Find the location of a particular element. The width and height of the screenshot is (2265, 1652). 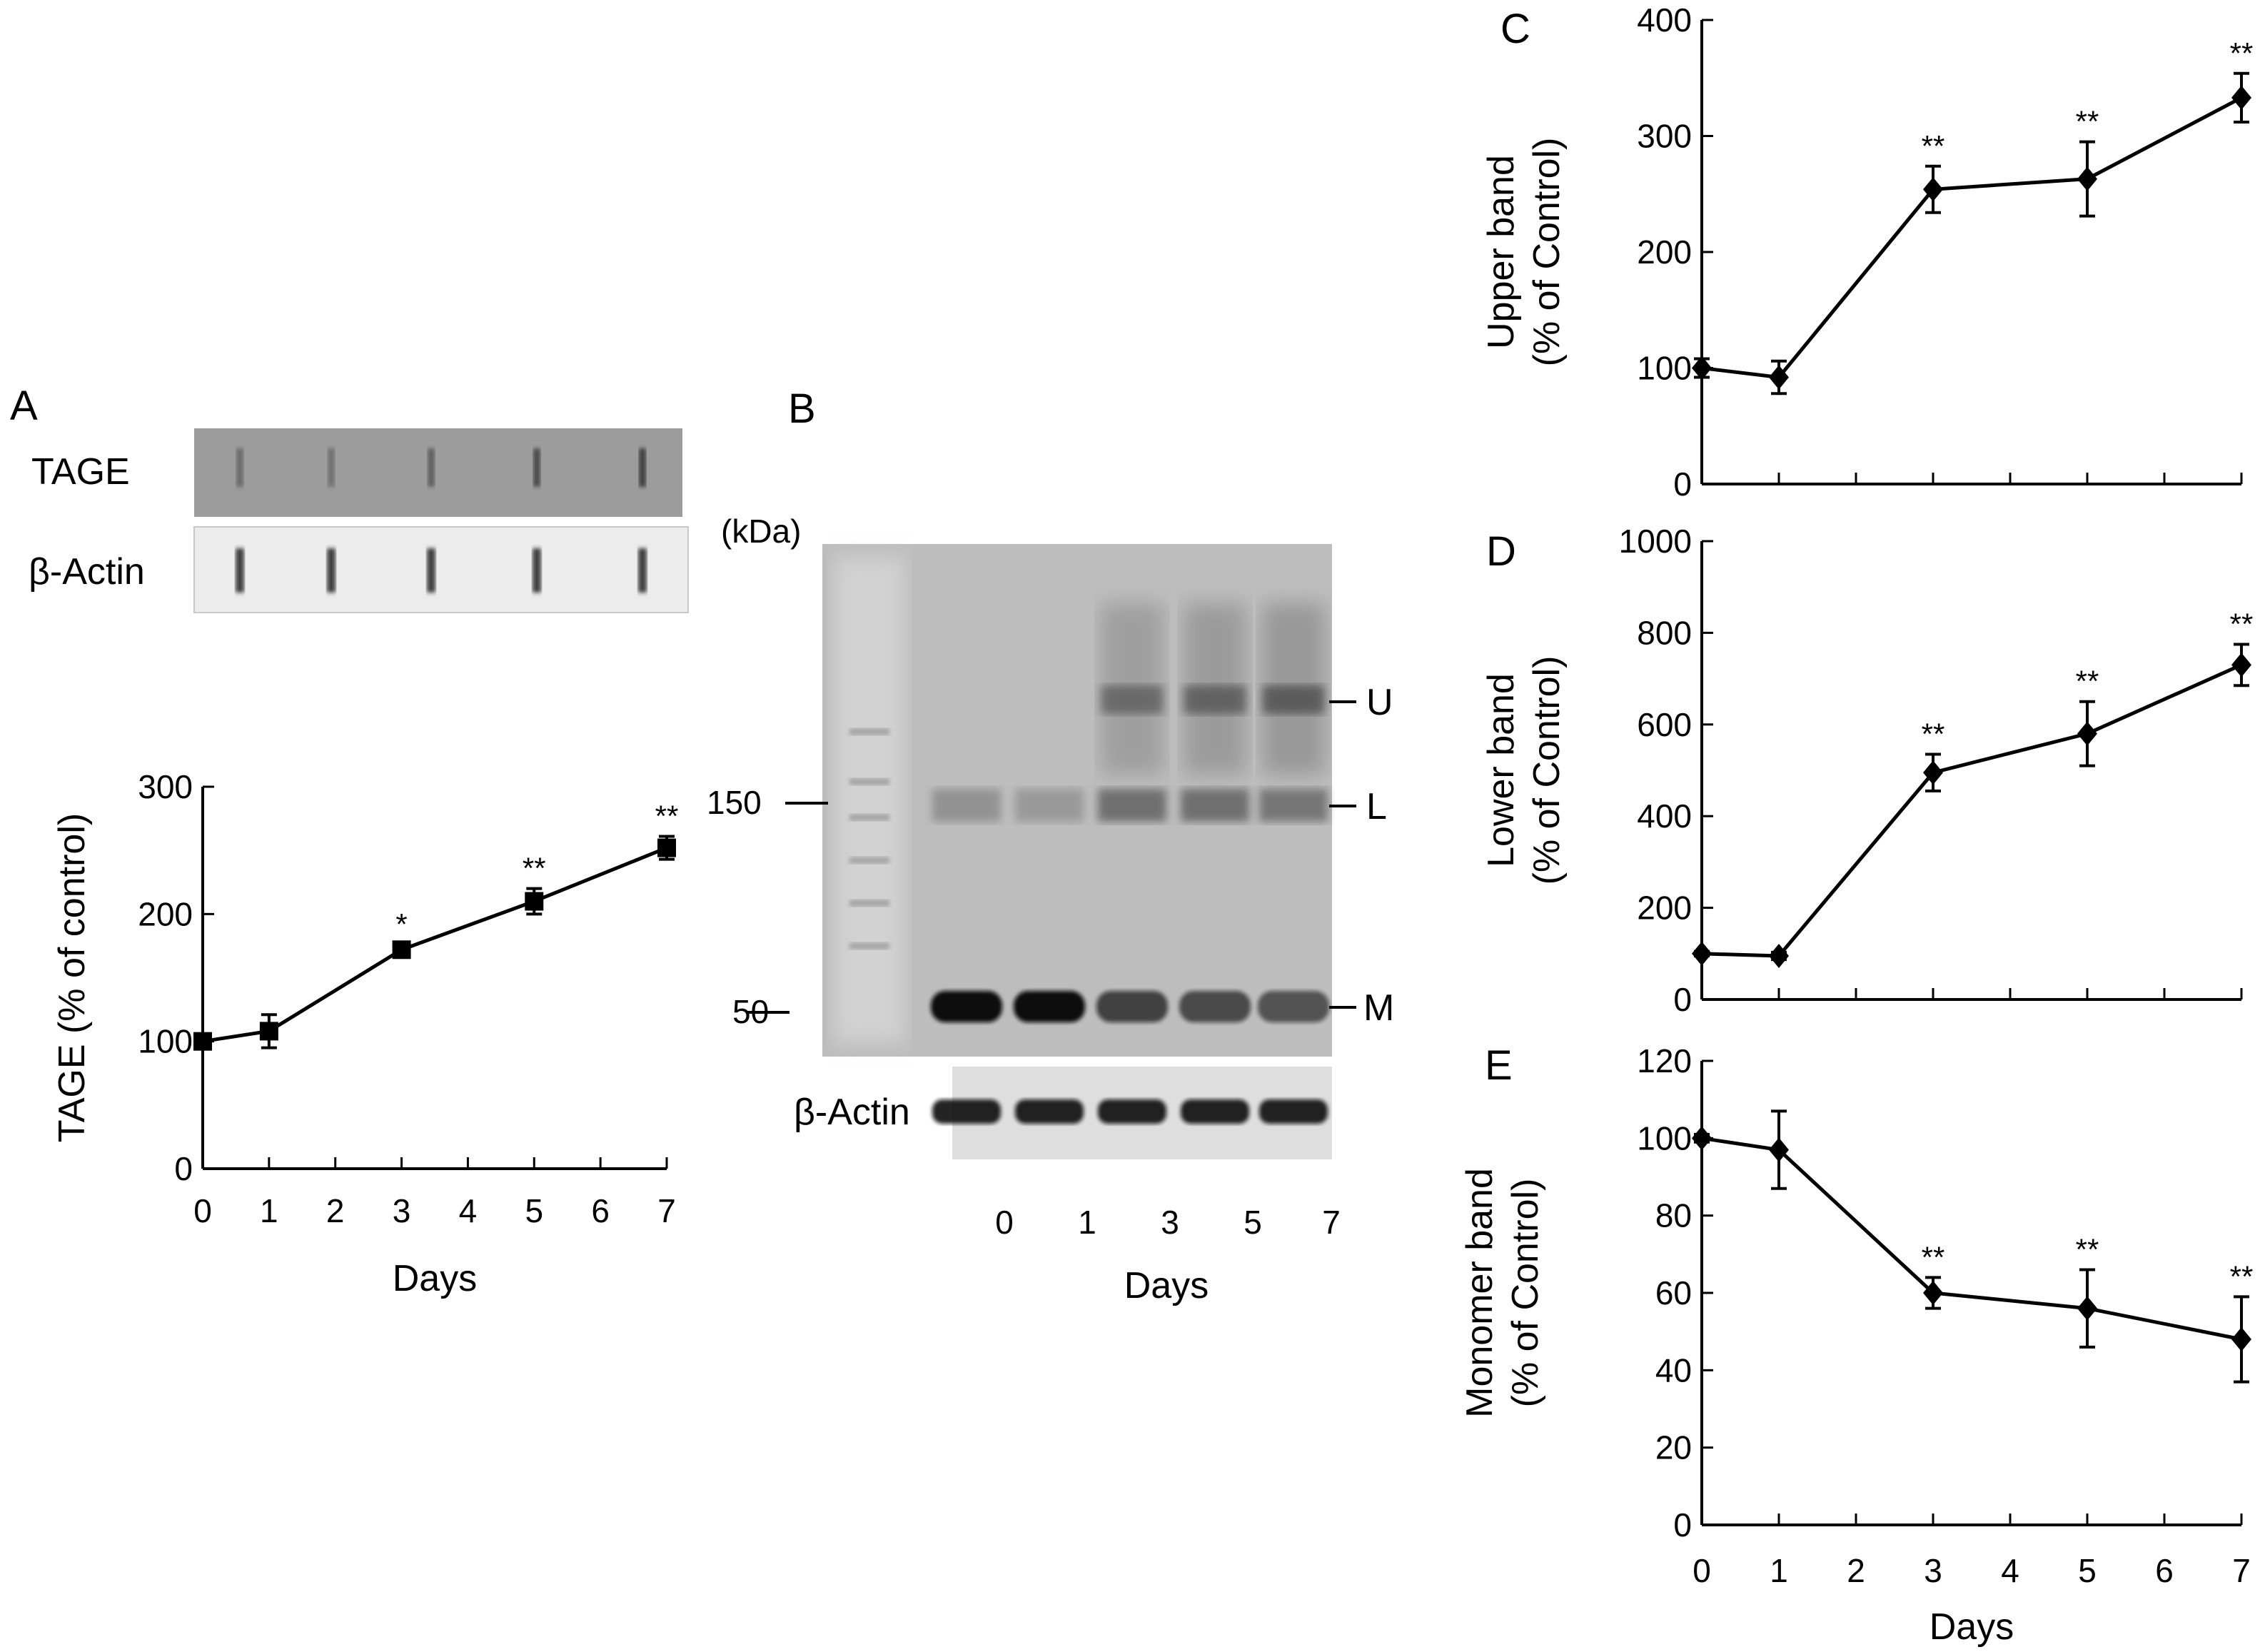

y-tick-label-d-1: 200 is located at coordinates (1664, 909).